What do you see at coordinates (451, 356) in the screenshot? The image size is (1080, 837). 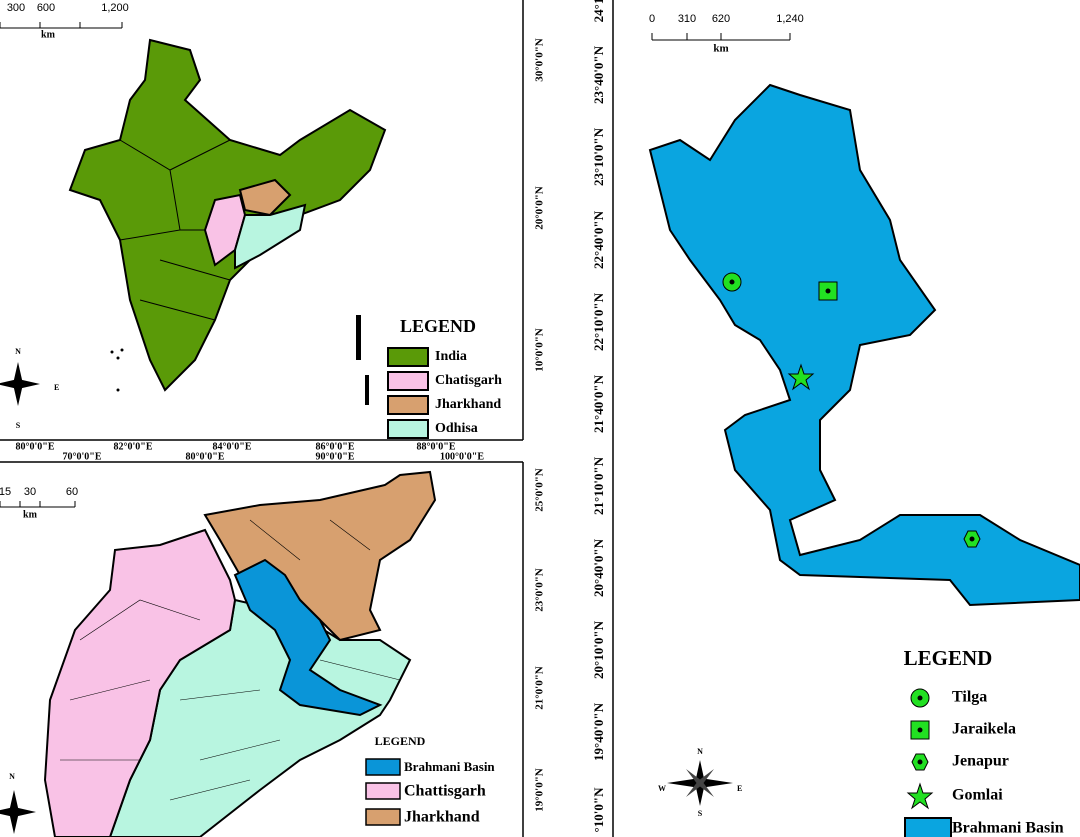 I see `legend-item: India` at bounding box center [451, 356].